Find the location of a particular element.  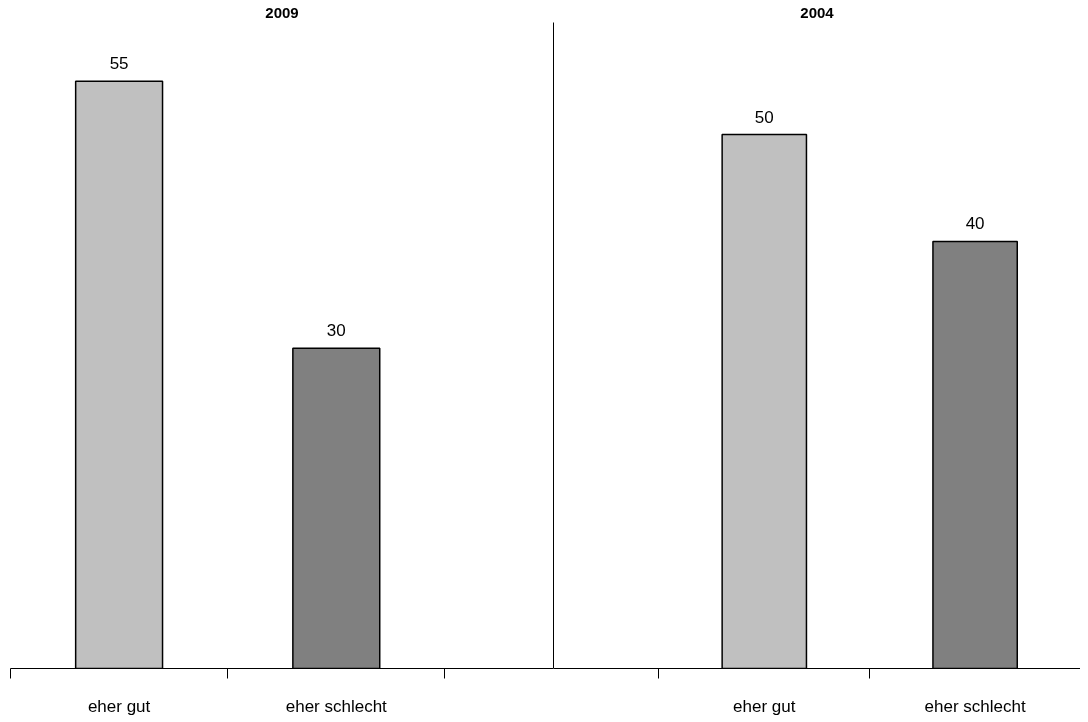

data-label: 55 is located at coordinates (119, 64).